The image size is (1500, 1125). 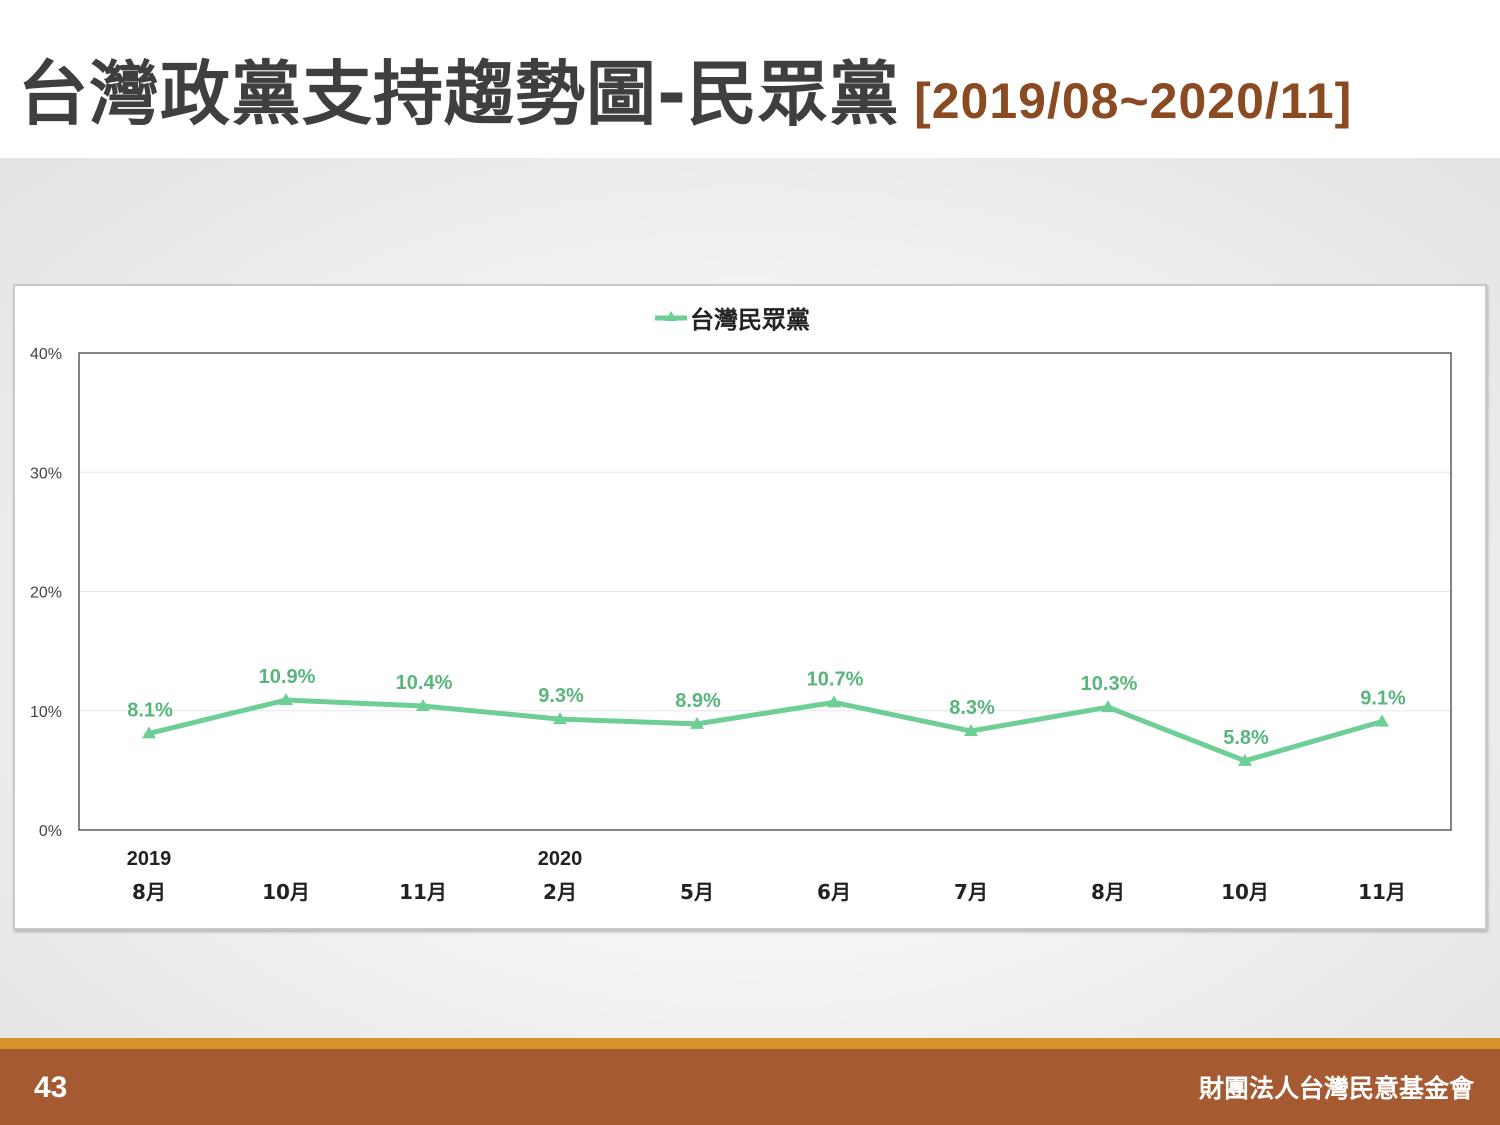 I want to click on x-tick-label: 2月, so click(x=560, y=892).